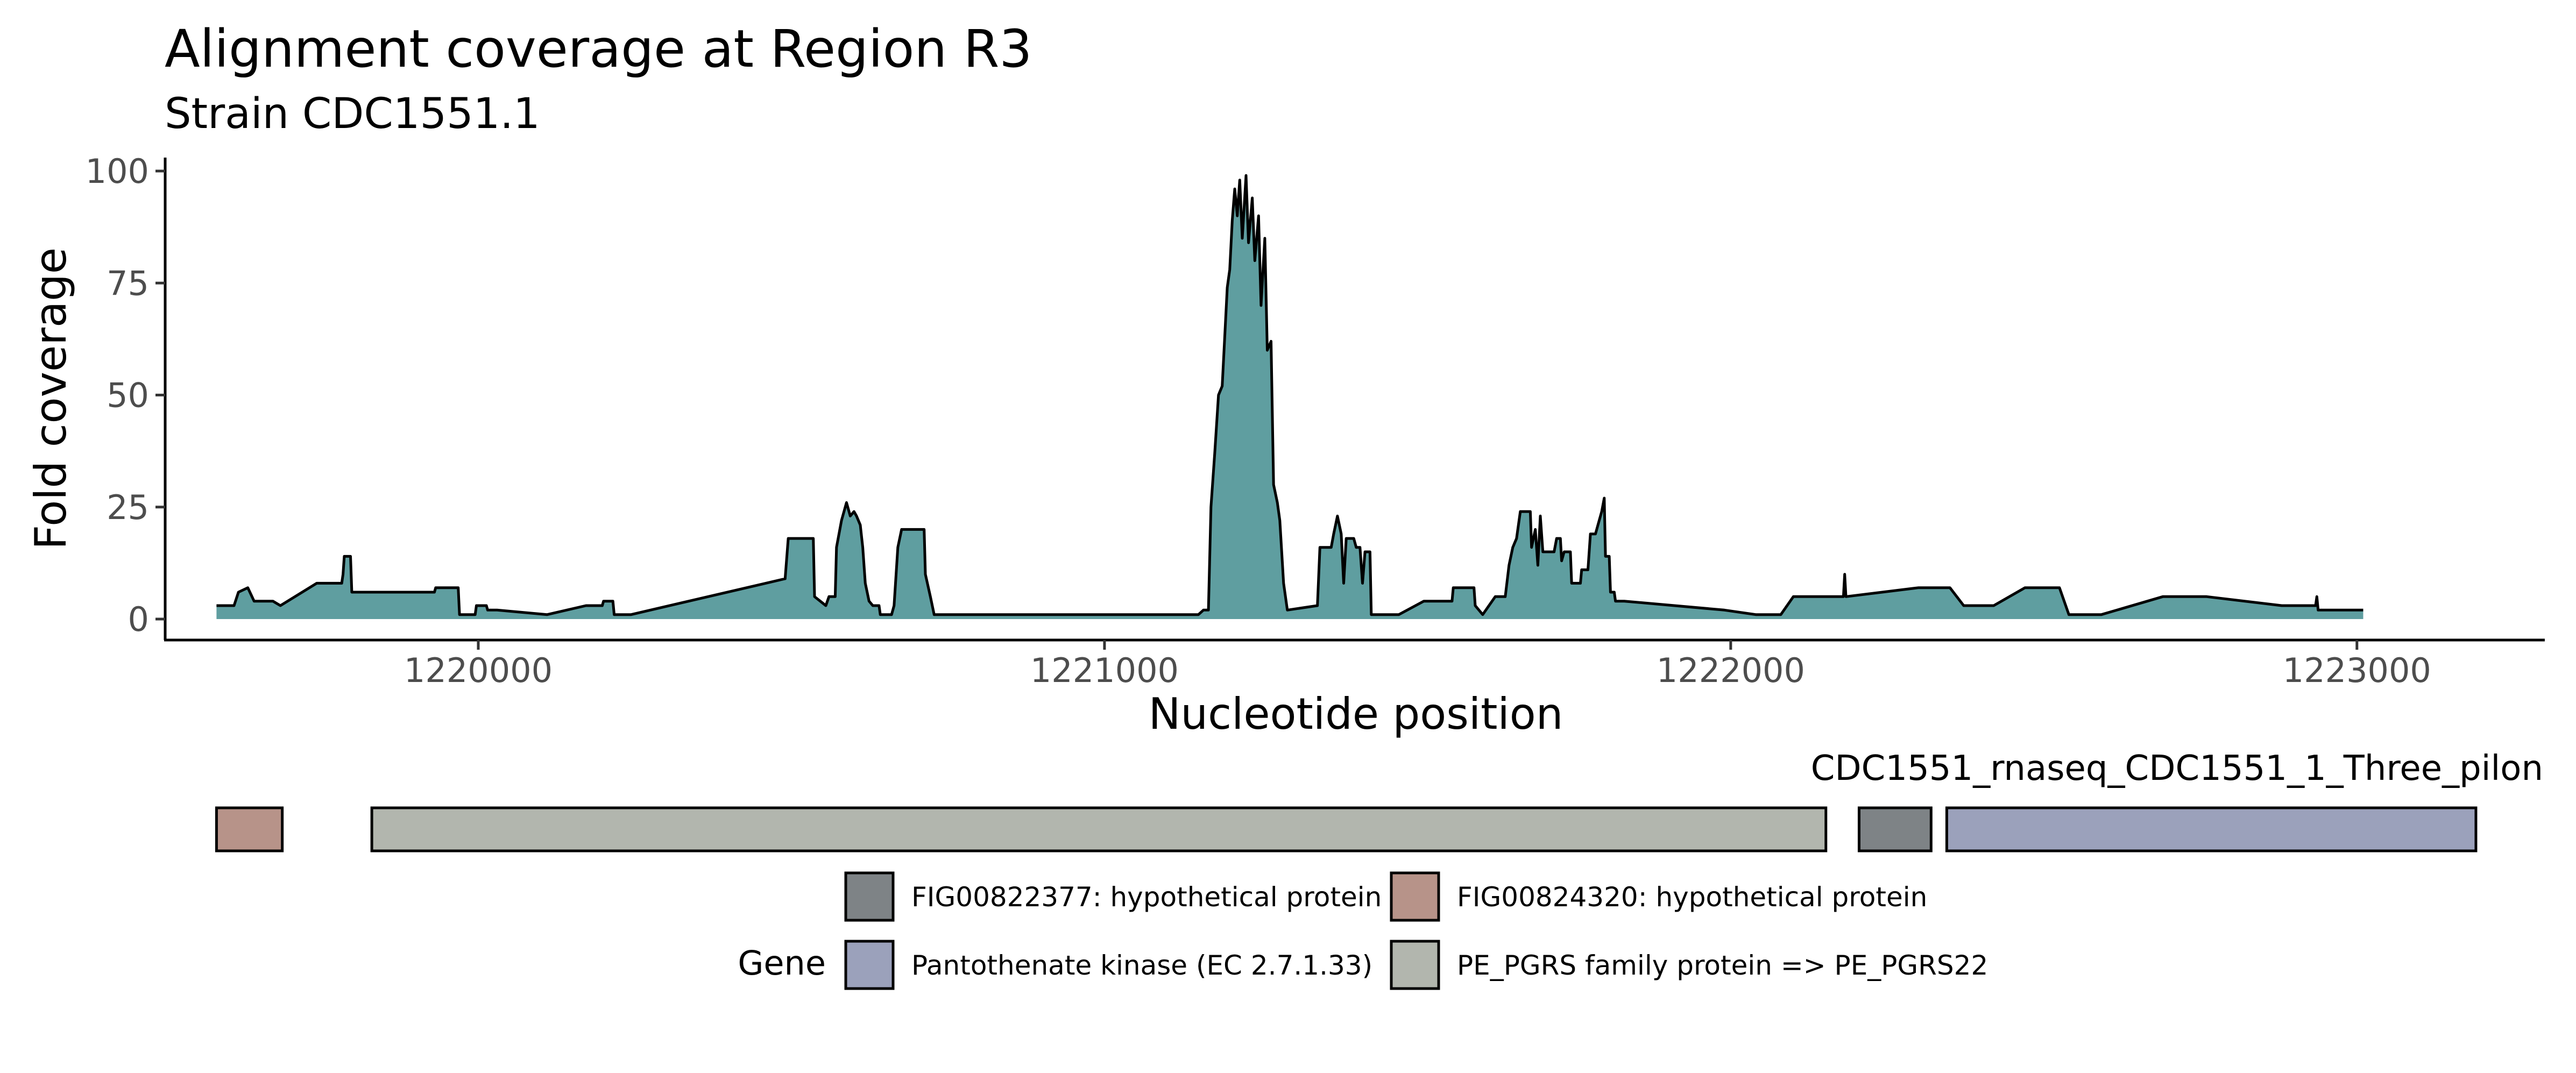 The image size is (2576, 1073). What do you see at coordinates (1146, 897) in the screenshot?
I see `legend-label: FIG00822377: hypothetical protein` at bounding box center [1146, 897].